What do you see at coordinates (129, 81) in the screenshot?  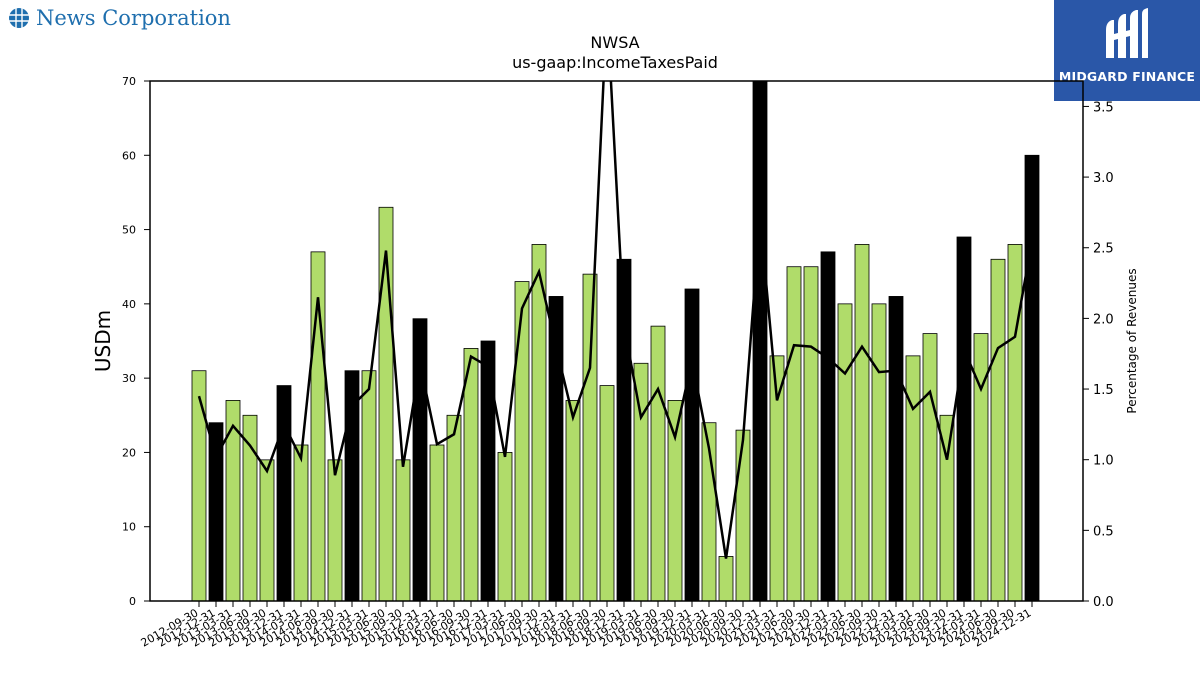 I see `y-tick-label: 70` at bounding box center [129, 81].